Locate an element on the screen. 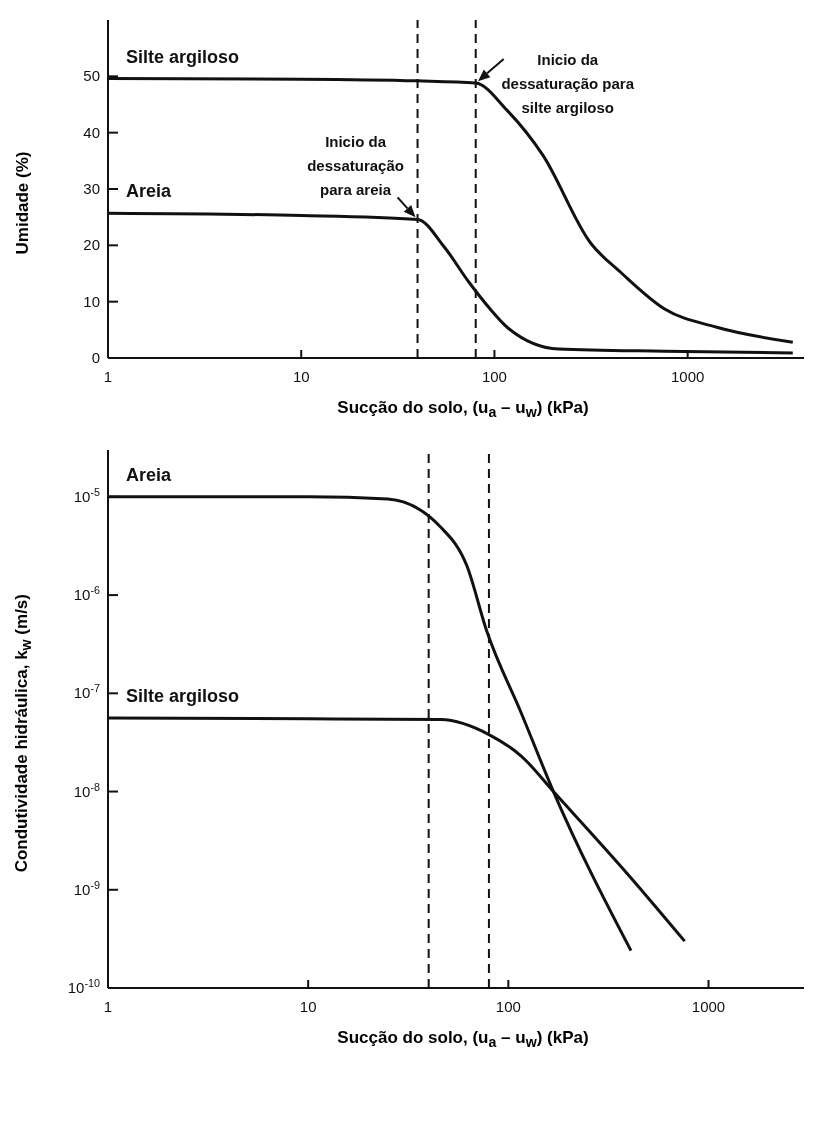 The height and width of the screenshot is (1138, 838). y-tick-label: 10$^{-5}$ is located at coordinates (86, 495).